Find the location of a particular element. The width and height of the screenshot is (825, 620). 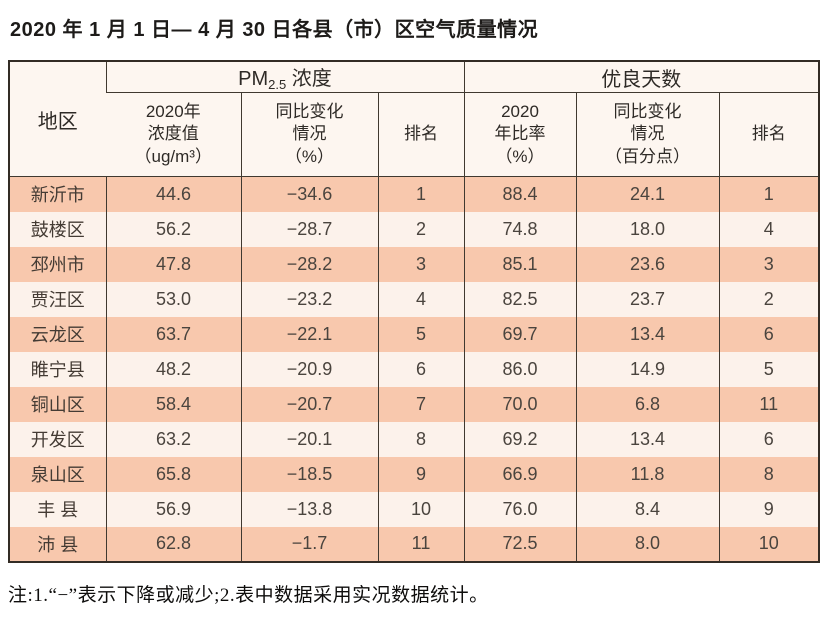

cell-ratio: 76.0 is located at coordinates (519, 509).